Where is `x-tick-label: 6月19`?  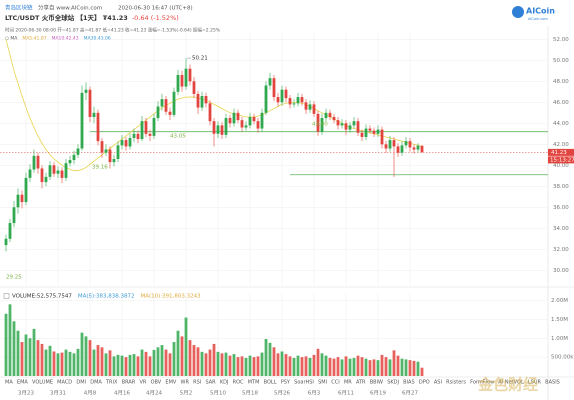 x-tick-label: 6月19 is located at coordinates (378, 393).